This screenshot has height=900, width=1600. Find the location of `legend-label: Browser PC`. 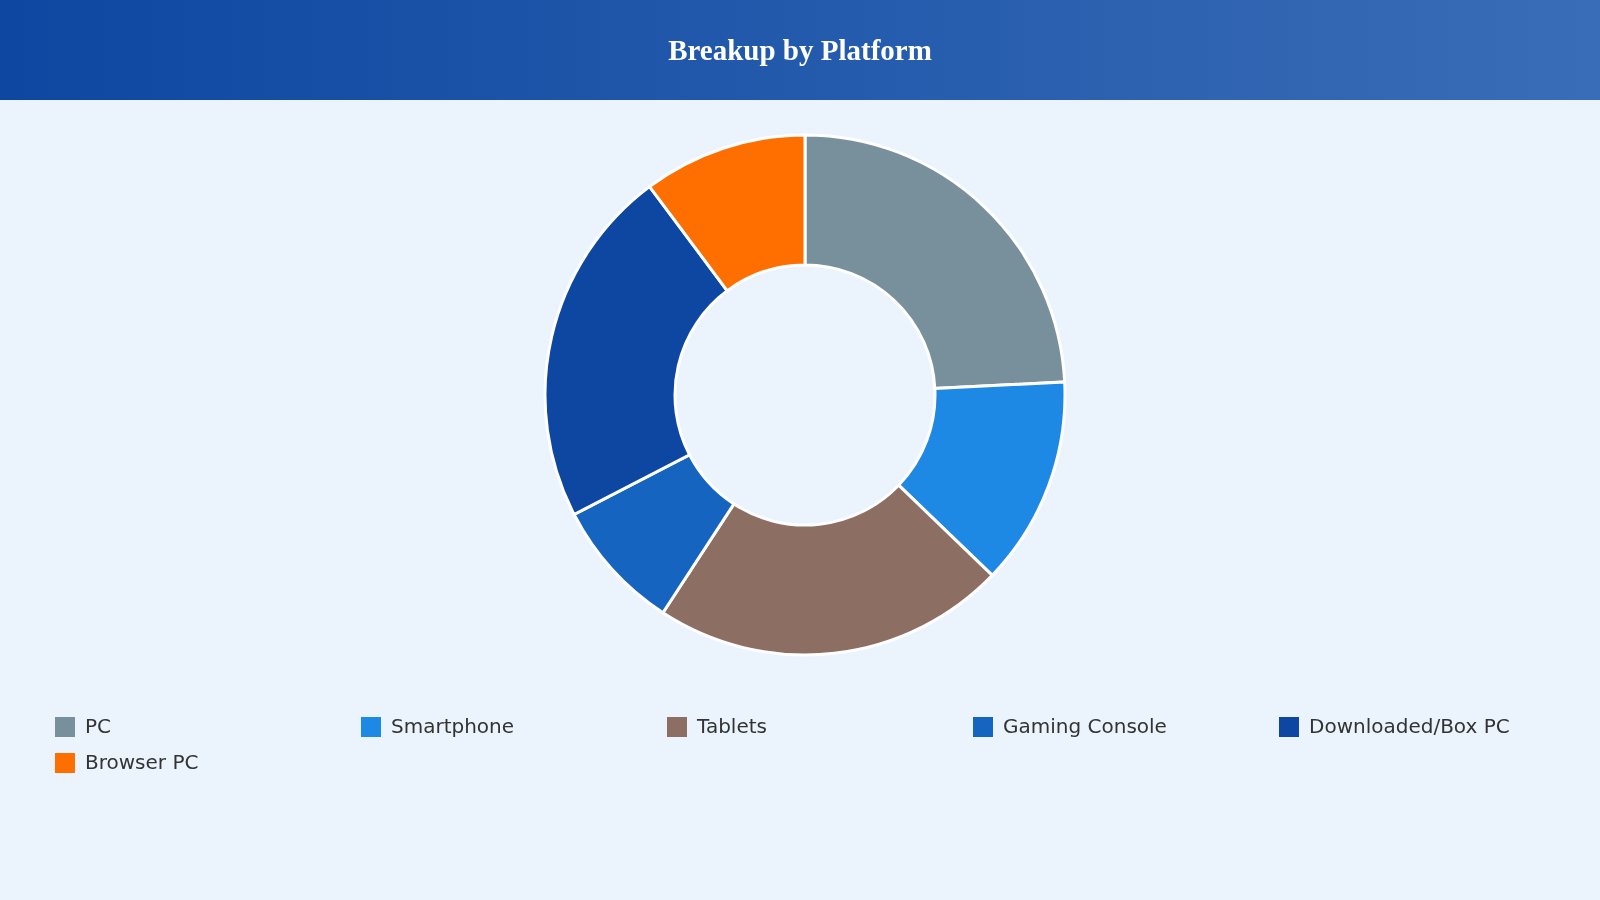

legend-label: Browser PC is located at coordinates (142, 762).